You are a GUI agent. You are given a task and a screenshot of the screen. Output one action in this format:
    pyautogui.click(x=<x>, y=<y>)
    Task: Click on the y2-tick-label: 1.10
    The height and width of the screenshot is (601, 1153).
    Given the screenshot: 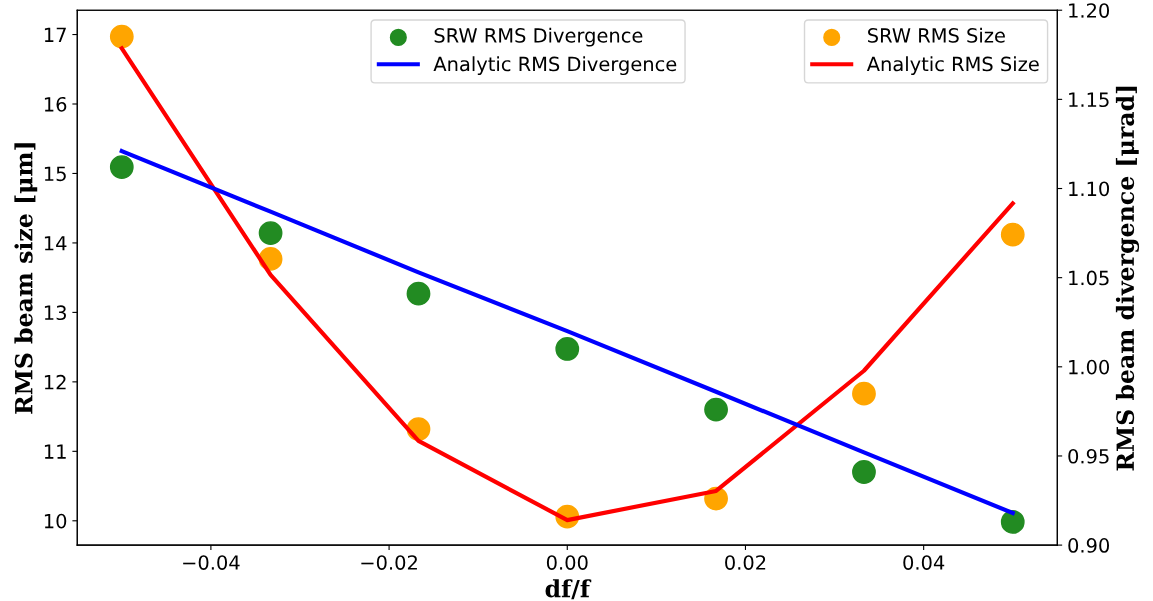 What is the action you would take?
    pyautogui.click(x=1089, y=189)
    